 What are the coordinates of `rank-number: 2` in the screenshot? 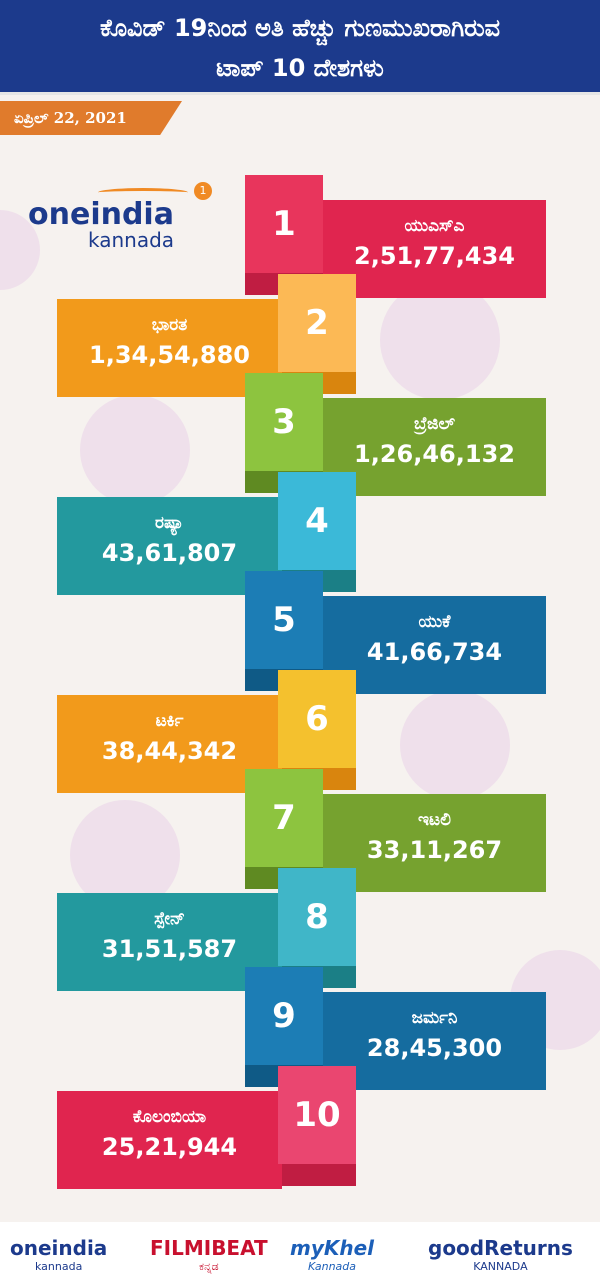 It's located at (317, 323).